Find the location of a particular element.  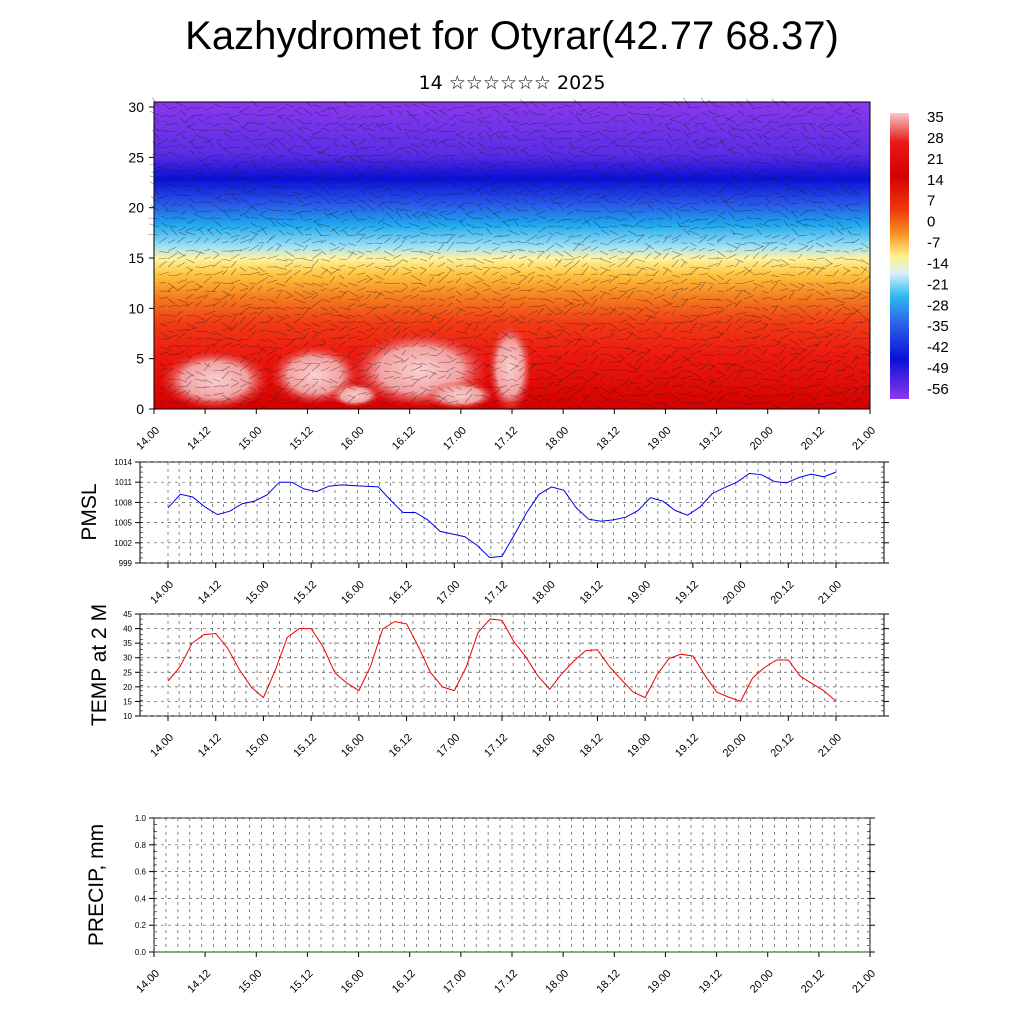

precip-x-tick-label: 18.00 is located at coordinates (557, 982).